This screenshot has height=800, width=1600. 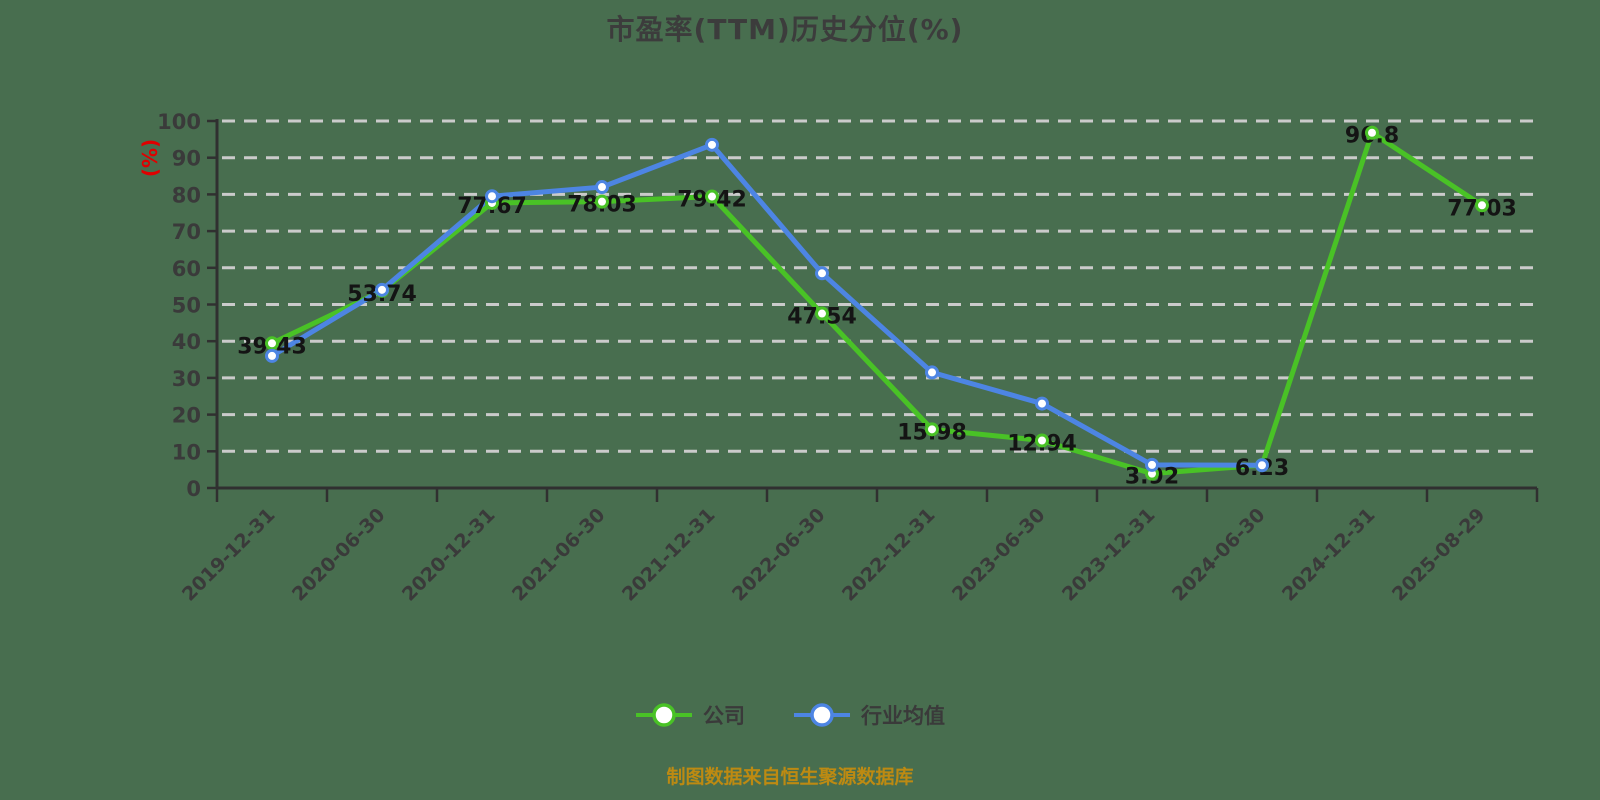 What do you see at coordinates (186, 306) in the screenshot?
I see `y-tick-label: 50` at bounding box center [186, 306].